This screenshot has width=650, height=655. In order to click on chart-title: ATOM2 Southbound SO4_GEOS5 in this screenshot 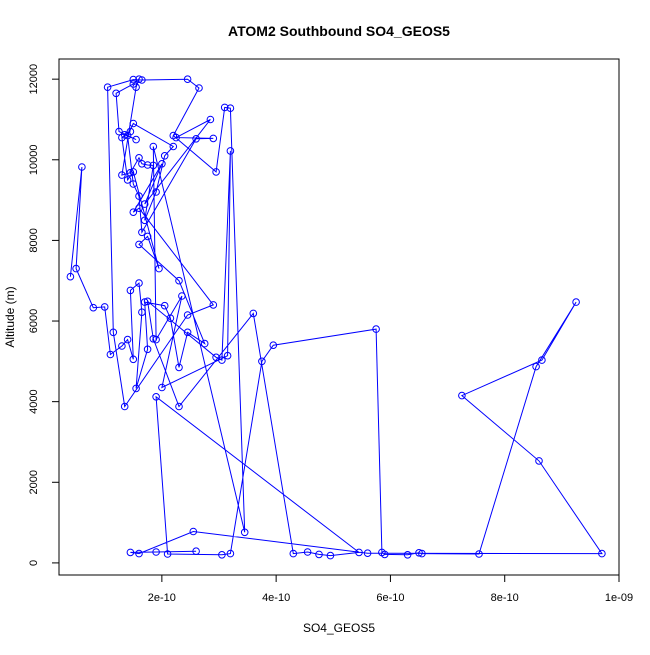, I will do `click(339, 31)`.